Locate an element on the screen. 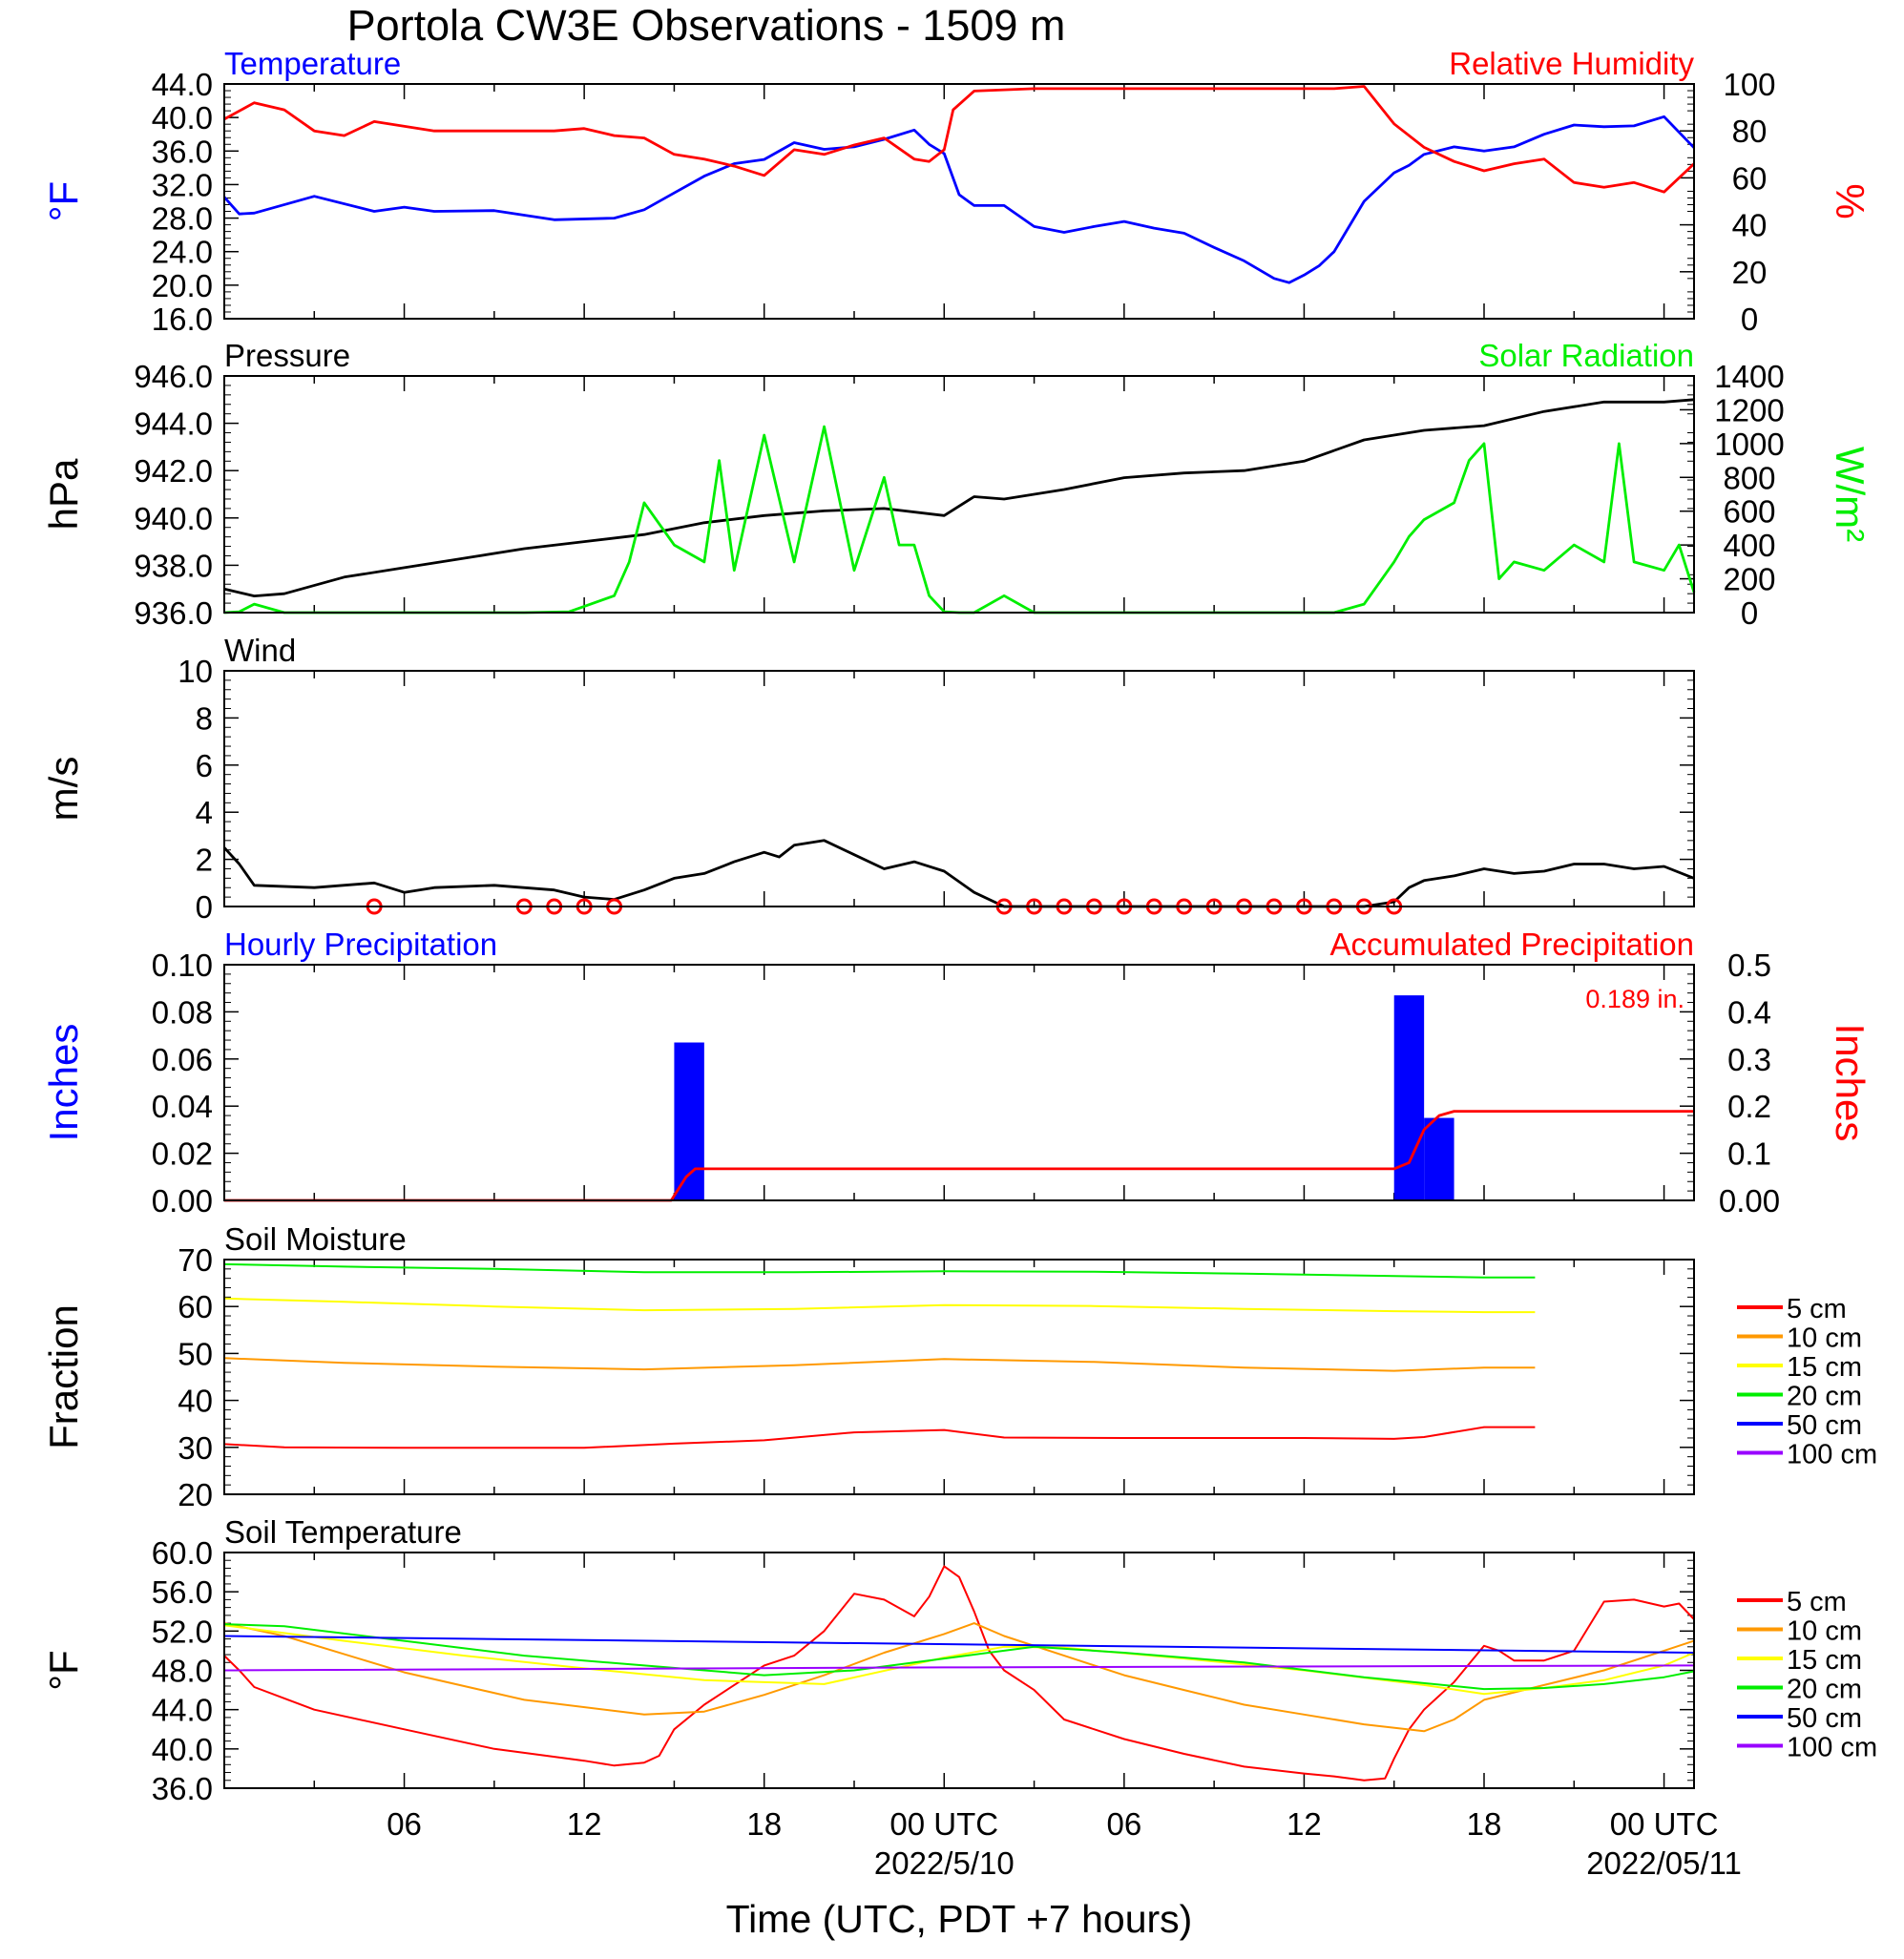  x-date-label: 2022/5/10 is located at coordinates (944, 1863).